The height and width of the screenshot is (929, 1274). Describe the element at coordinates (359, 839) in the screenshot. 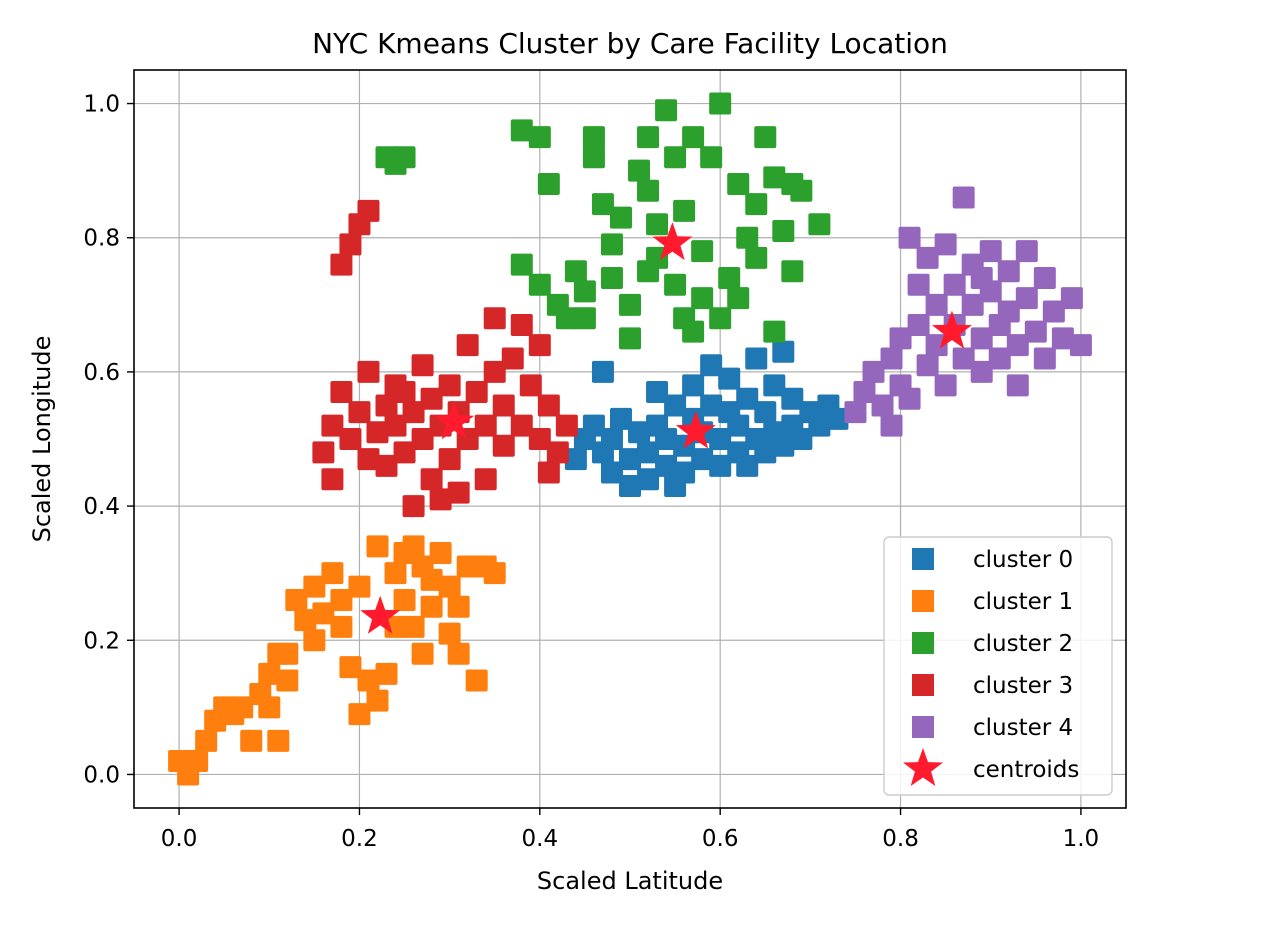

I see `x-tick-label: 0.2` at that location.